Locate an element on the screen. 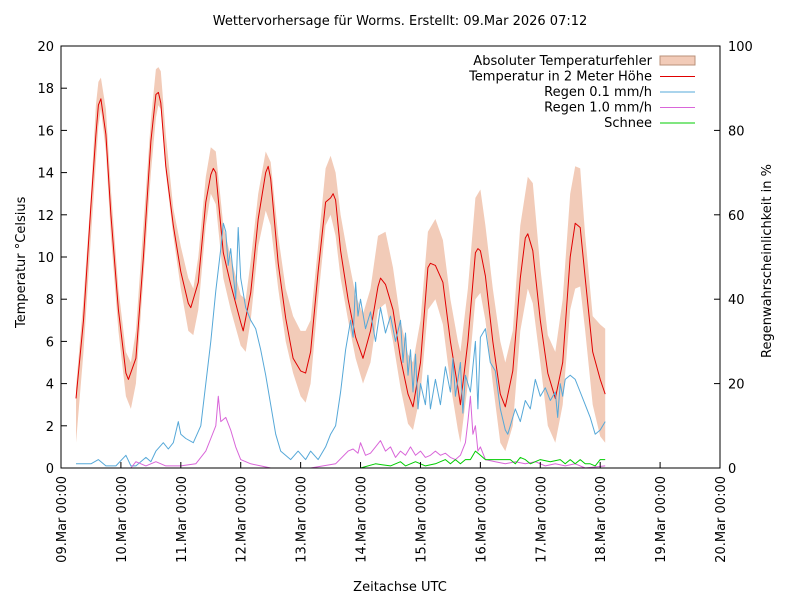 Image resolution: width=800 pixels, height=600 pixels. x-tick-label: 20.Mar 00:00 is located at coordinates (721, 519).